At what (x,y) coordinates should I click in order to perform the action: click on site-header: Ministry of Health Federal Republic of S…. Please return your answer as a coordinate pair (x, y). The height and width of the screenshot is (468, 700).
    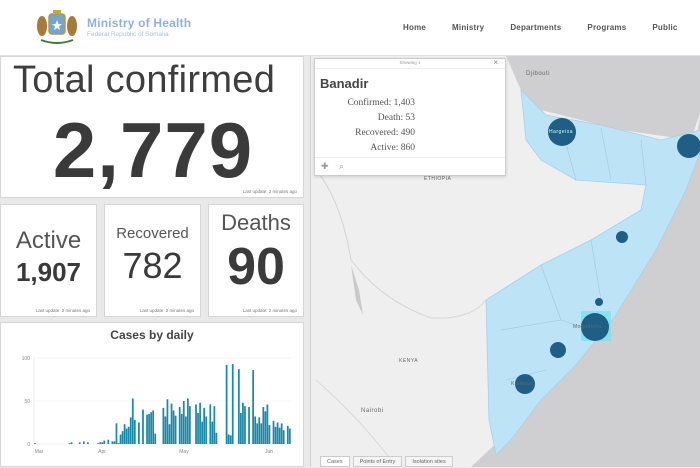
    Looking at the image, I should click on (350, 28).